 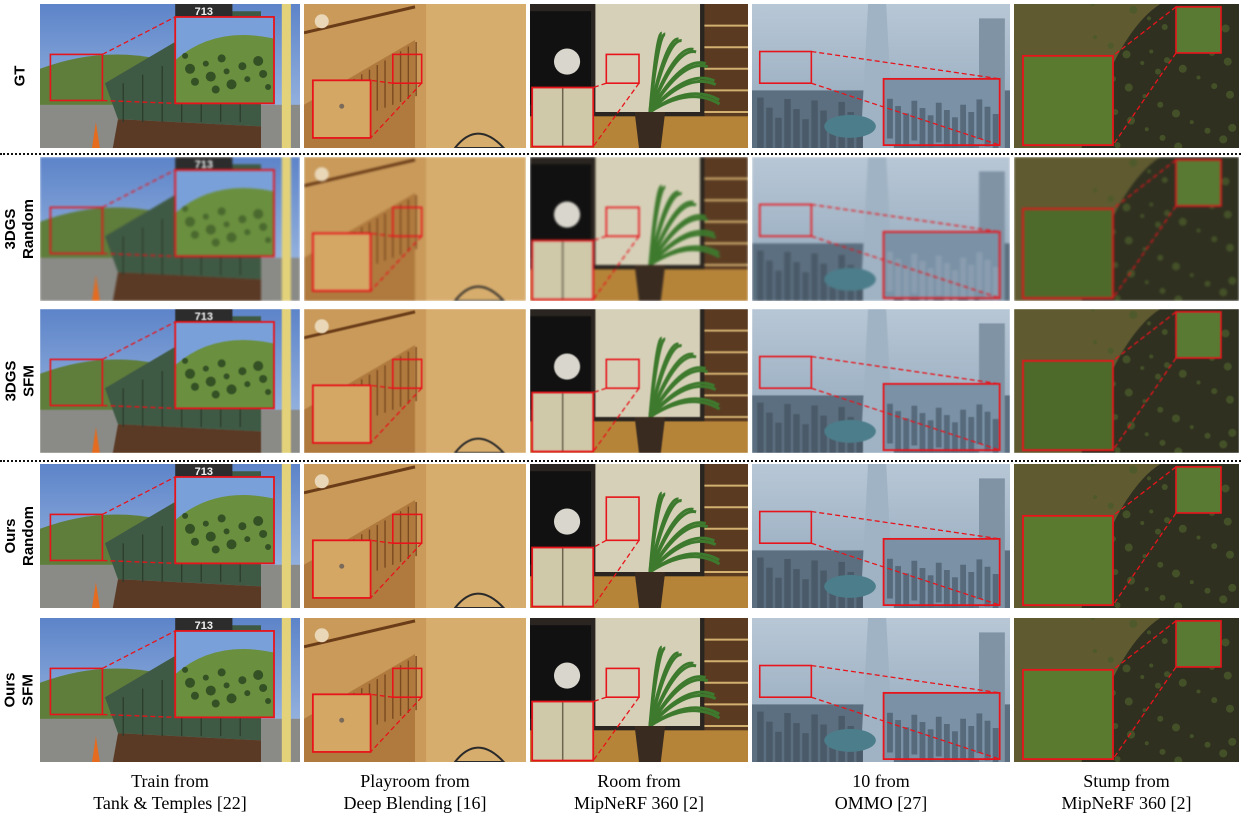 I want to click on zoom-detail, so click(x=342, y=106).